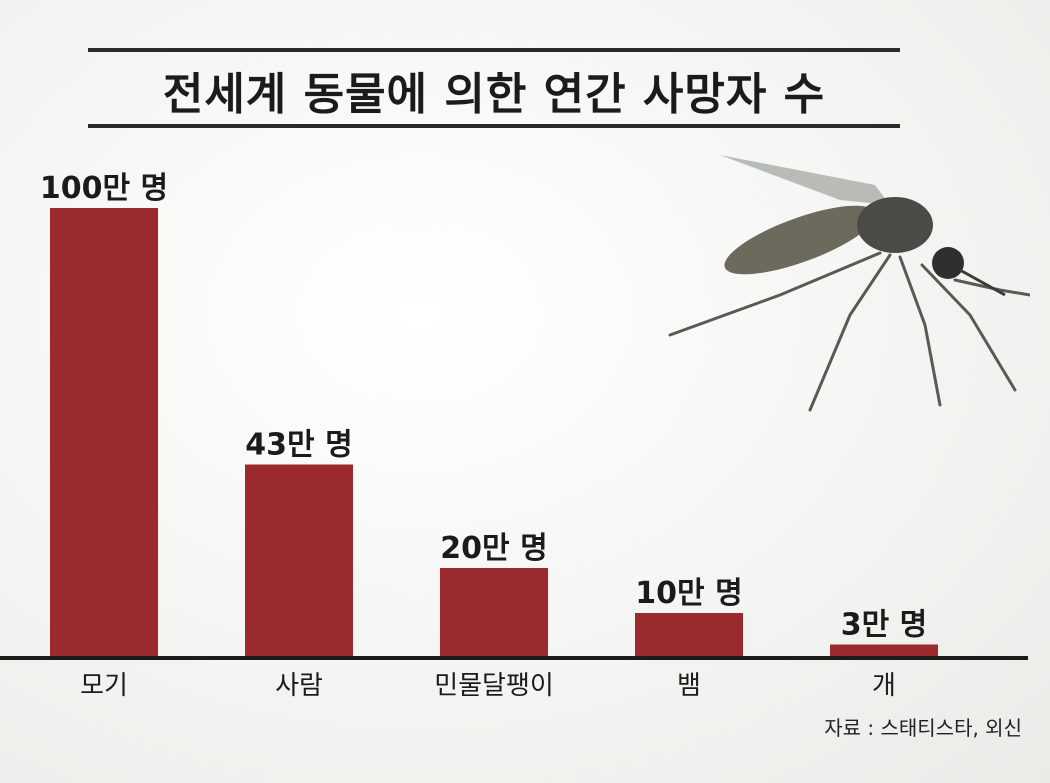 The image size is (1050, 783). What do you see at coordinates (493, 548) in the screenshot?
I see `data-label-2: 20만 명` at bounding box center [493, 548].